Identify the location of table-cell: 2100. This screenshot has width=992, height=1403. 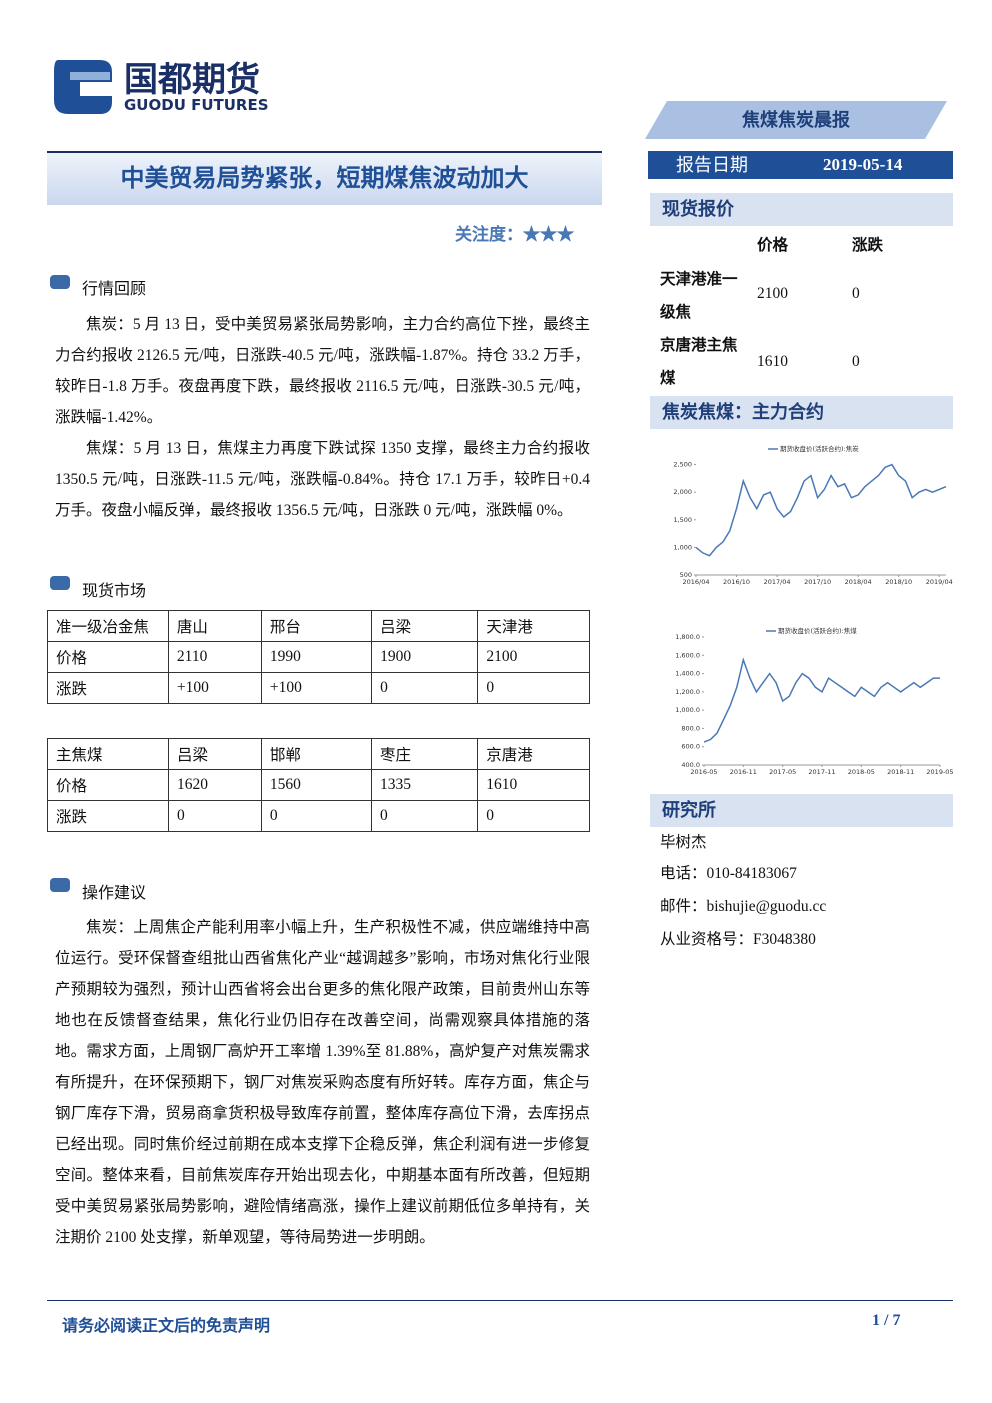
(533, 657).